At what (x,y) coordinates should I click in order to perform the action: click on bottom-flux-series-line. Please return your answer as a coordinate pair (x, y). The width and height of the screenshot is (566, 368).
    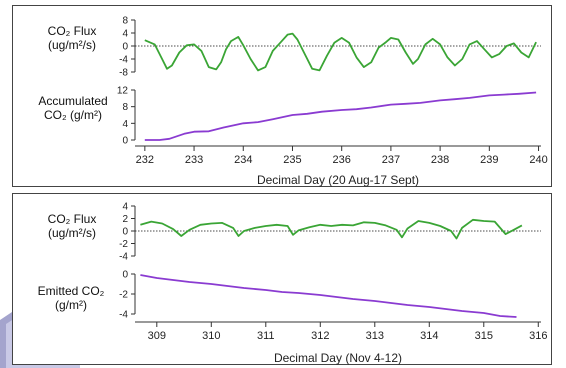
    Looking at the image, I should click on (331, 229).